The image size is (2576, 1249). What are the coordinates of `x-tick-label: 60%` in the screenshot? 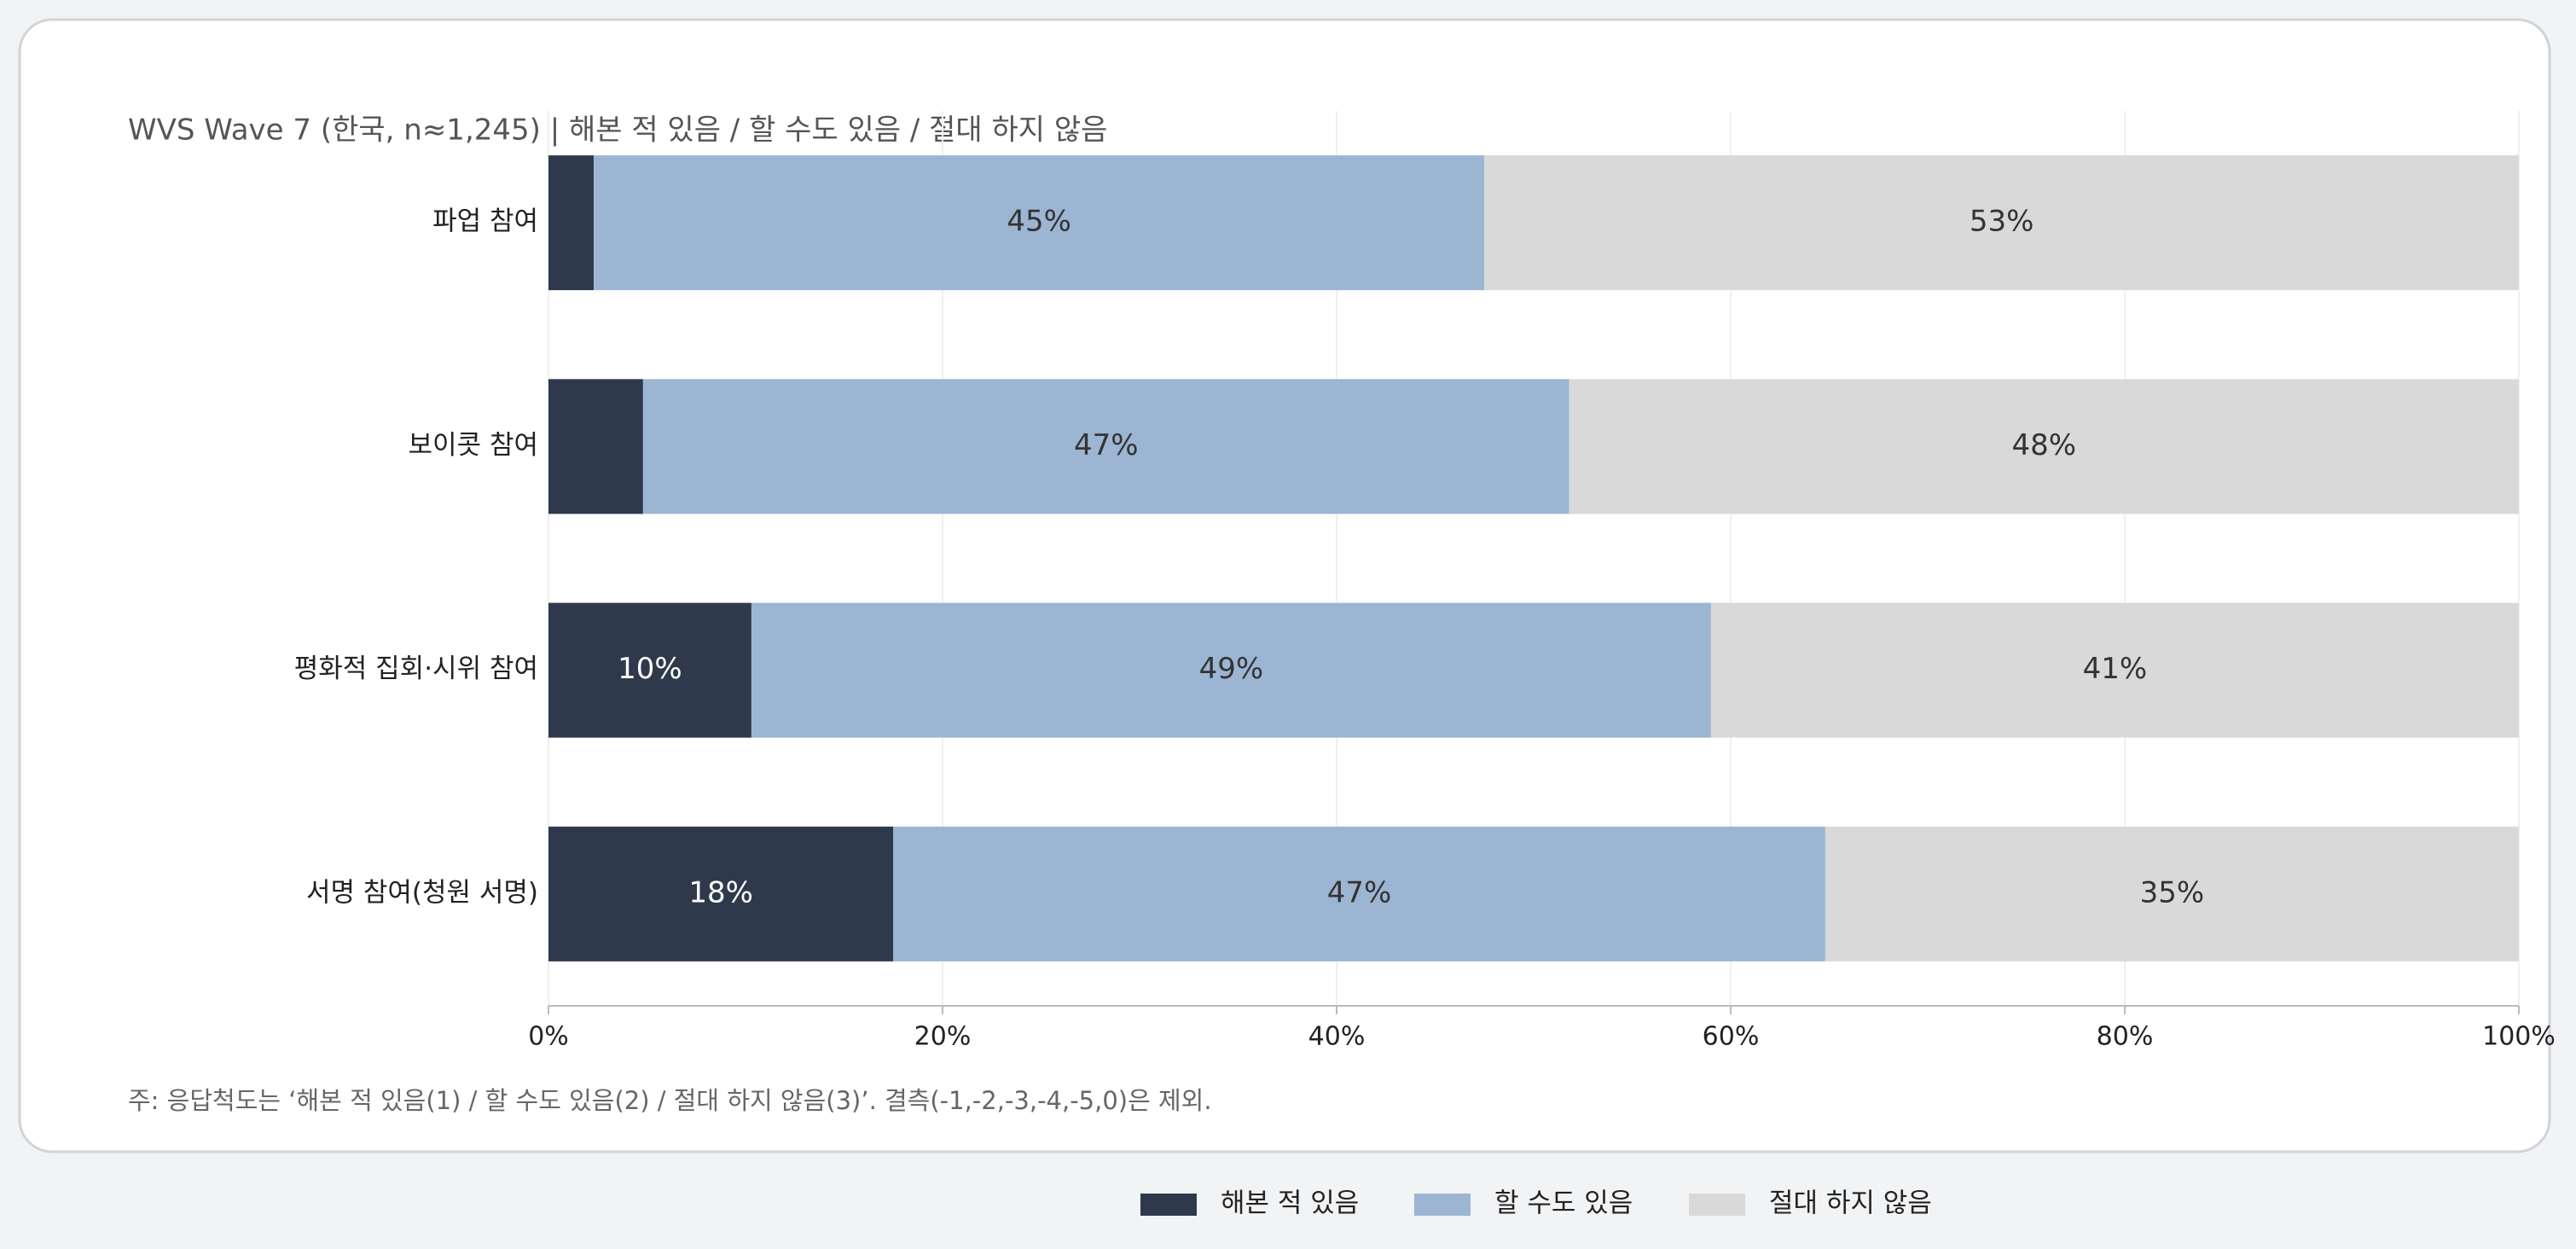 It's located at (1731, 1037).